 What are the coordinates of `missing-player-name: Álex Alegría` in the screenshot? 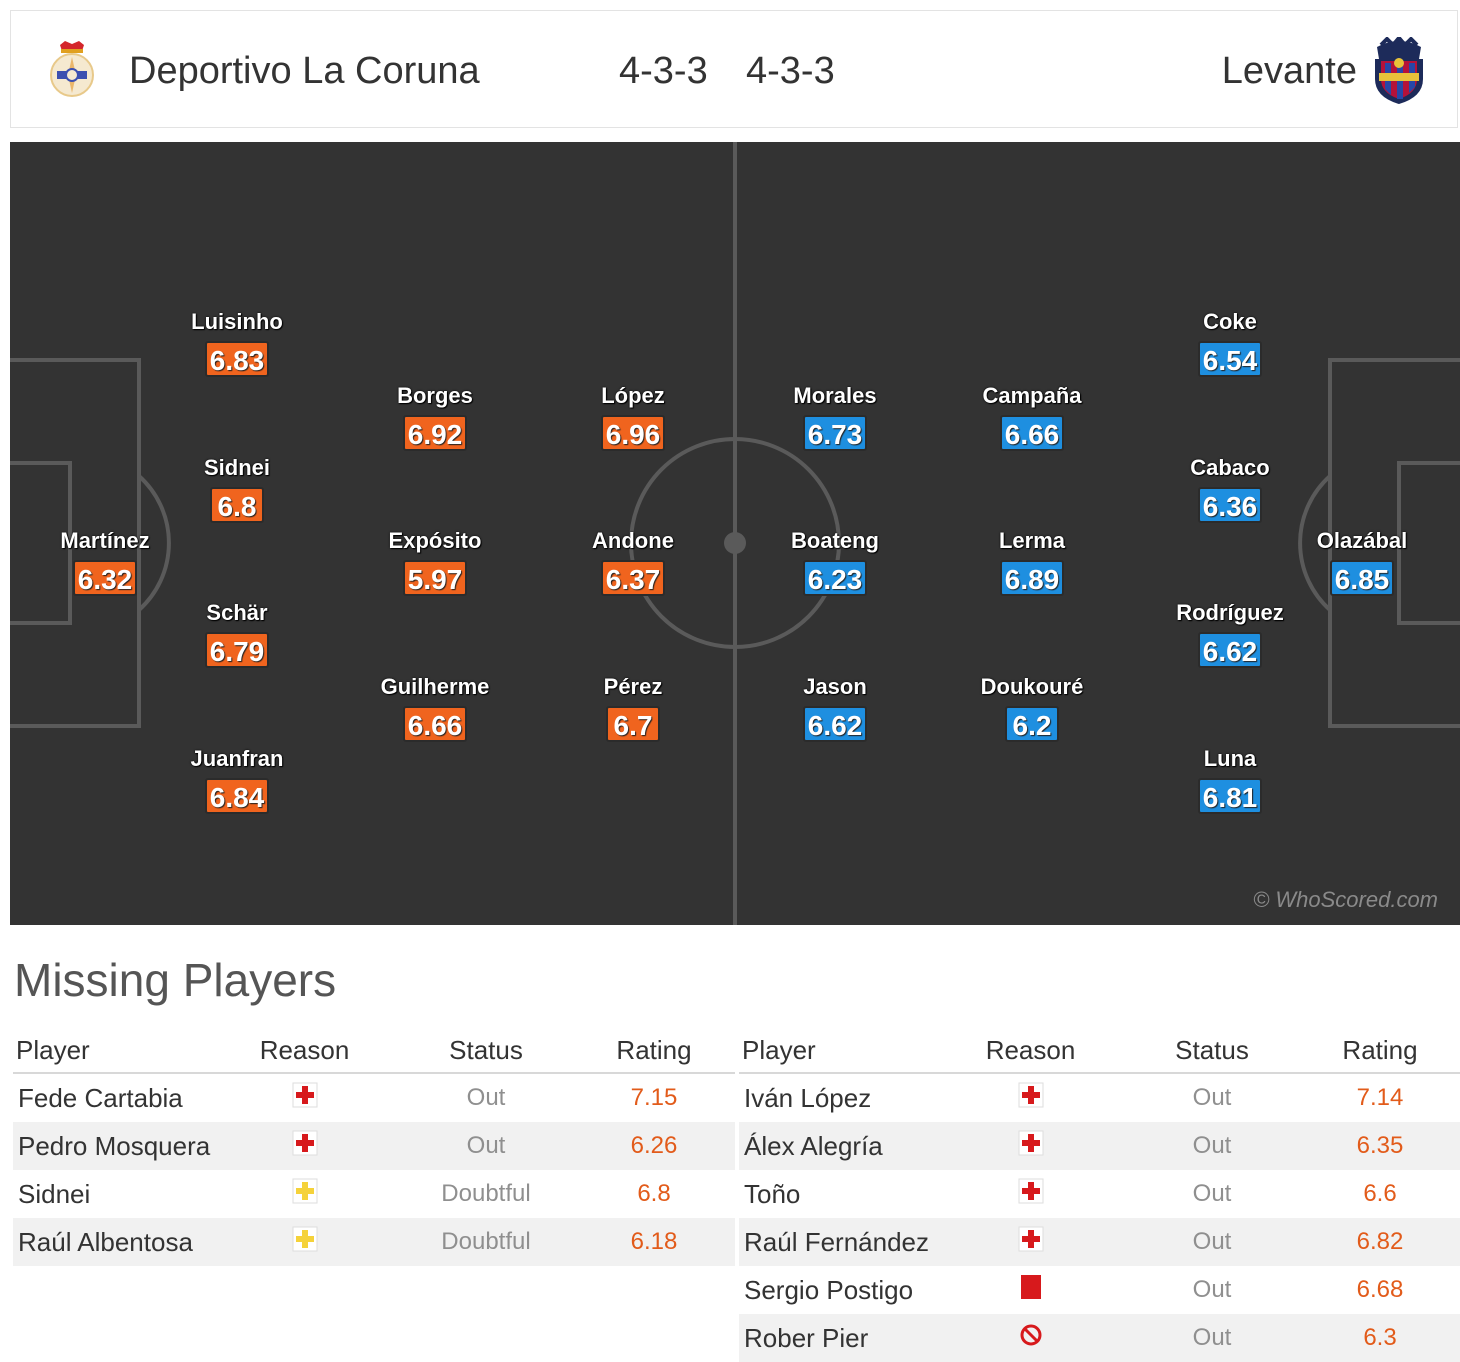 It's located at (854, 1146).